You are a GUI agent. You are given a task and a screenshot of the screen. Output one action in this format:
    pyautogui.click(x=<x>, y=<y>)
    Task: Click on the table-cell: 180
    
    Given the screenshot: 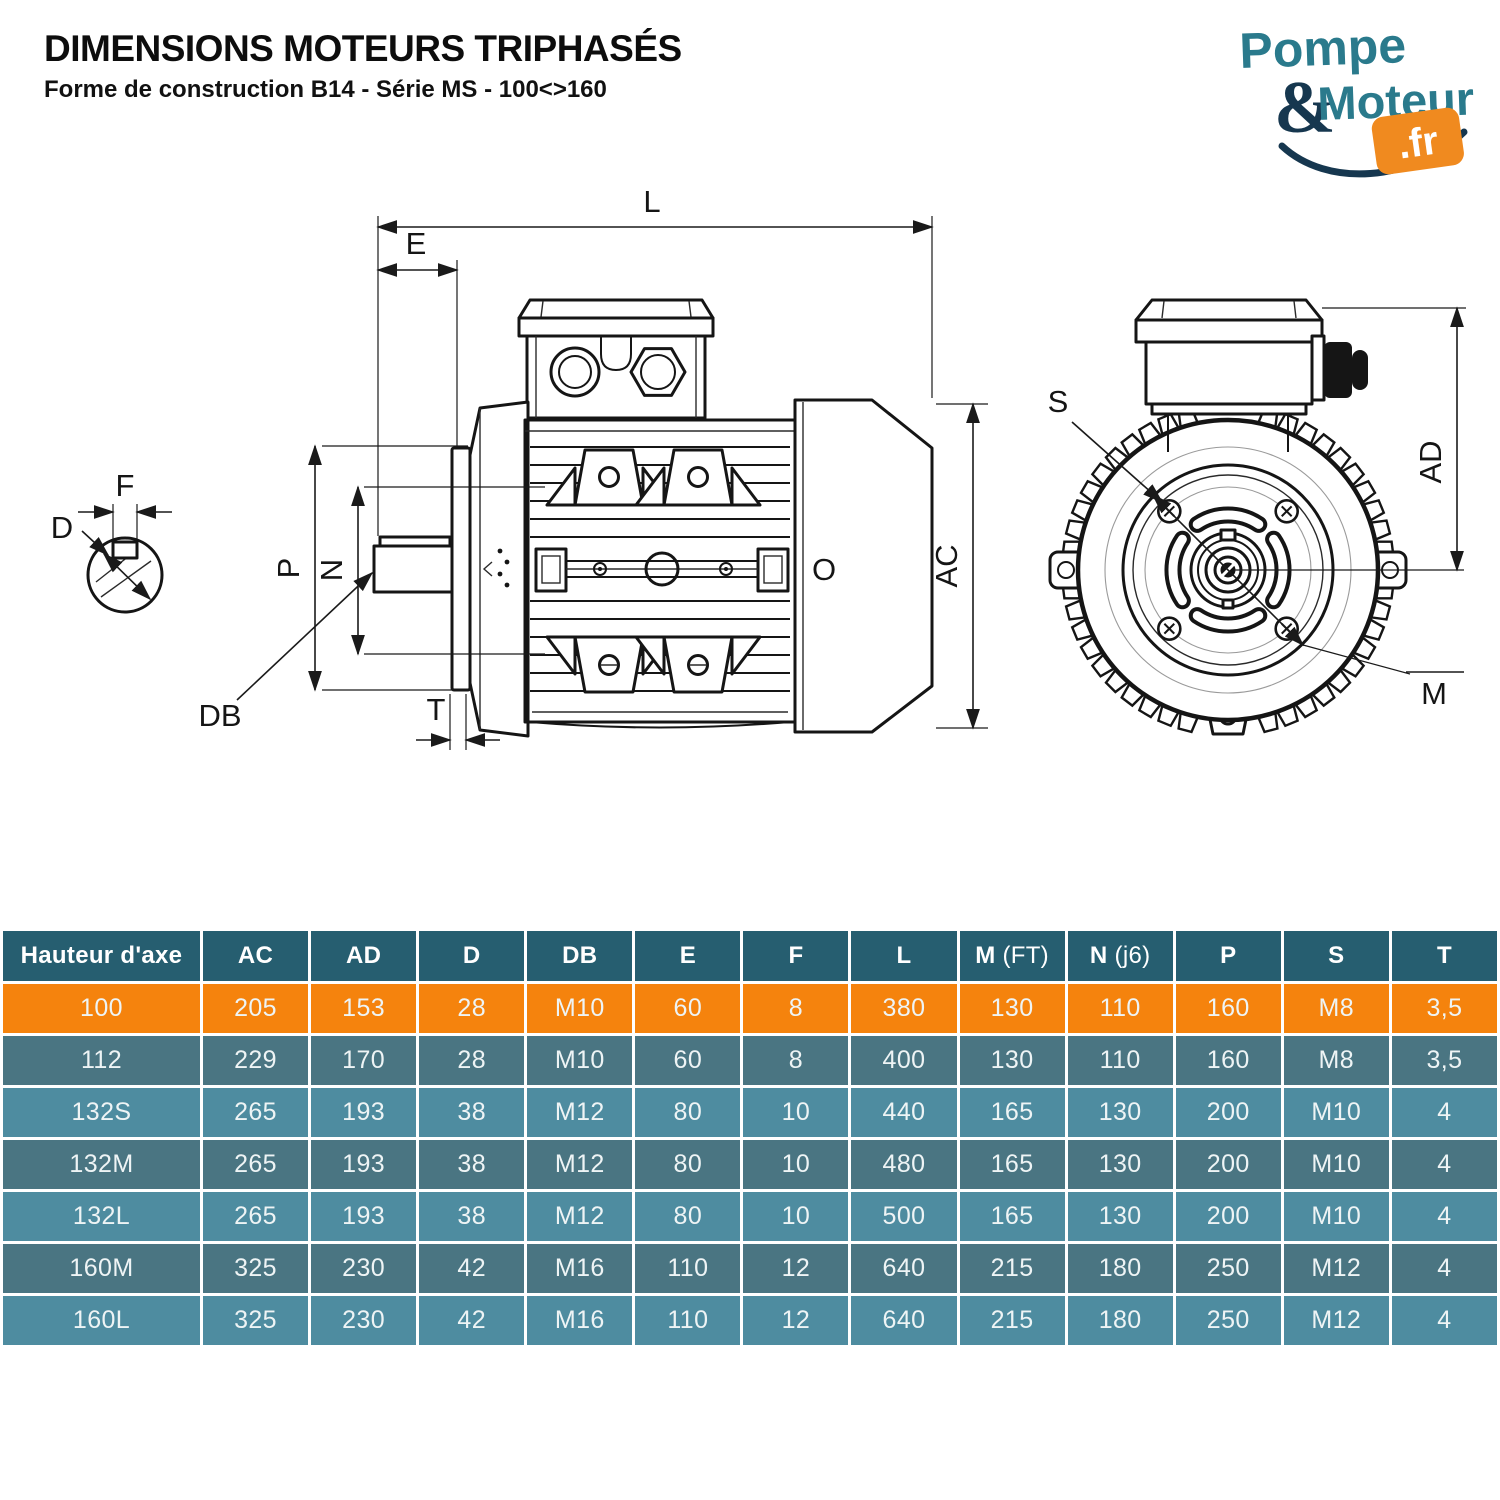 What is the action you would take?
    pyautogui.click(x=1120, y=1320)
    